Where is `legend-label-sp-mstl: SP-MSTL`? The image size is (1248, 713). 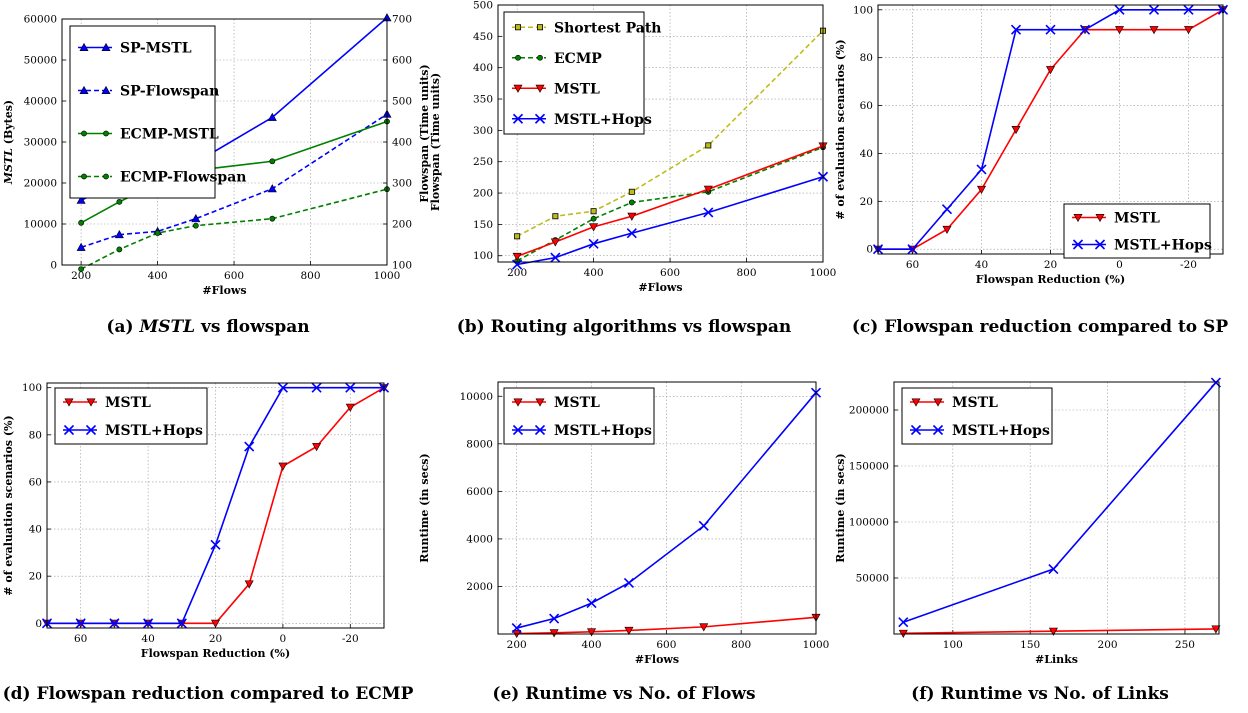 legend-label-sp-mstl: SP-MSTL is located at coordinates (156, 49).